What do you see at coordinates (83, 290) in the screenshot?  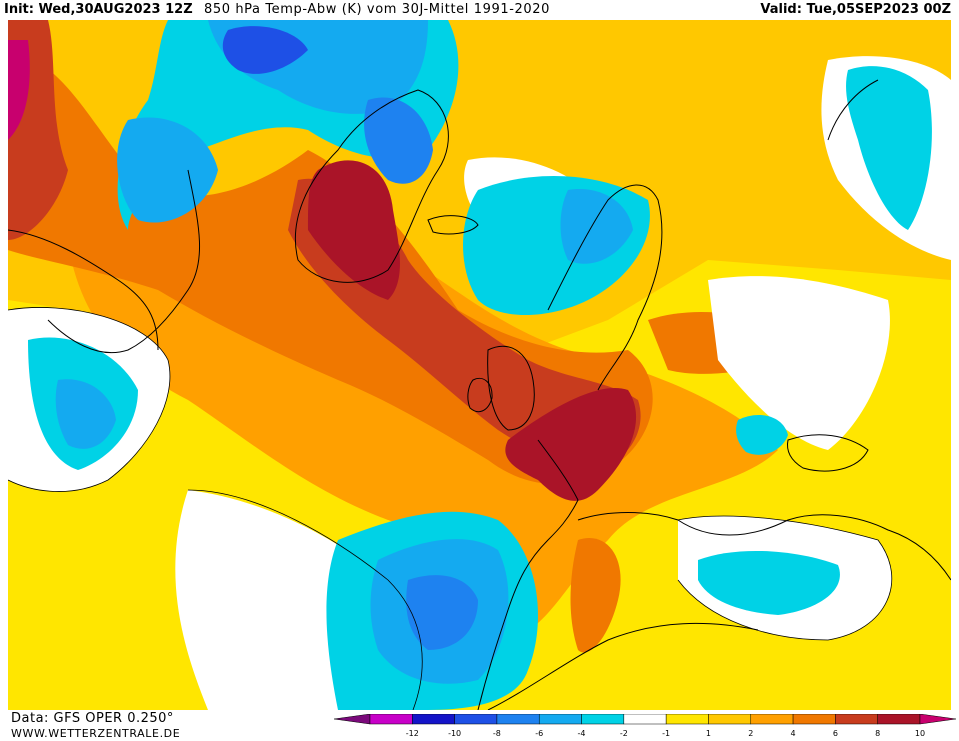 I see `coastline-north-america` at bounding box center [83, 290].